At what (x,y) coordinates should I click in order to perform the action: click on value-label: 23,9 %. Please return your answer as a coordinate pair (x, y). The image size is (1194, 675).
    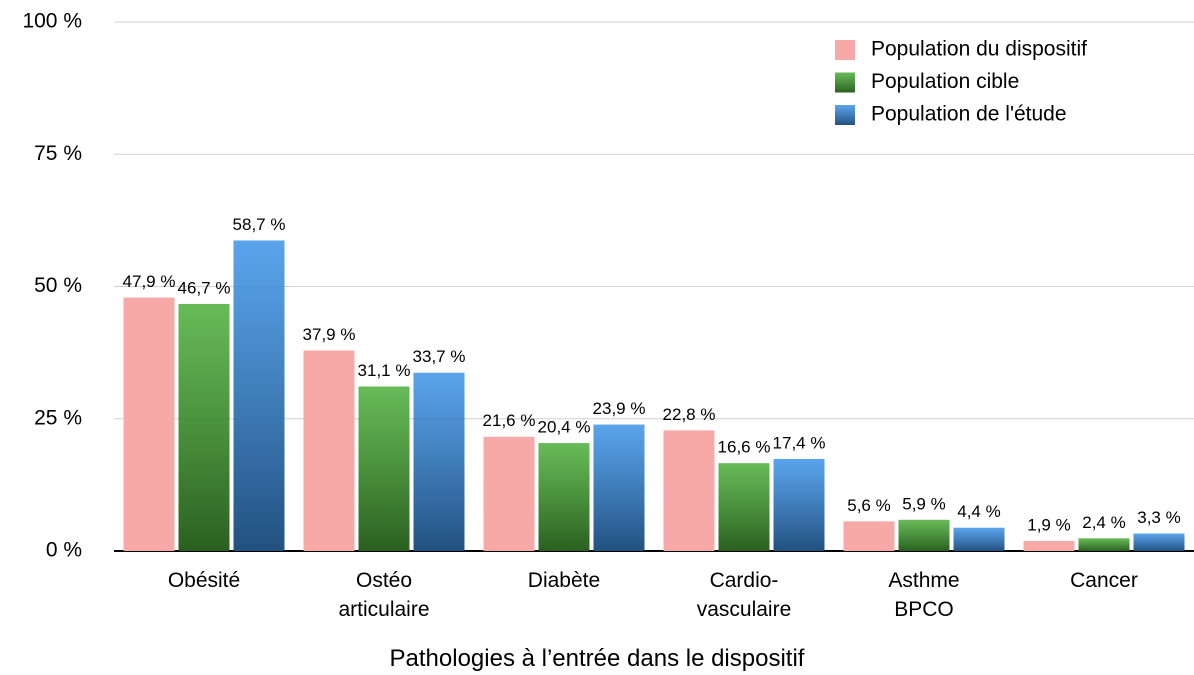
    Looking at the image, I should click on (619, 408).